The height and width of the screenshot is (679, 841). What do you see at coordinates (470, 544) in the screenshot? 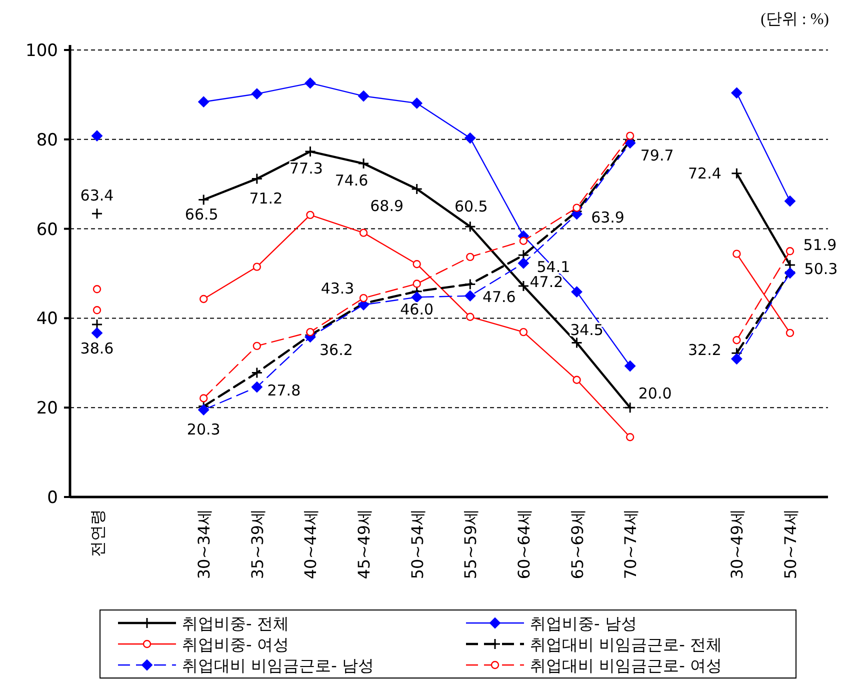
I see `x-tick-label: 55~59세` at bounding box center [470, 544].